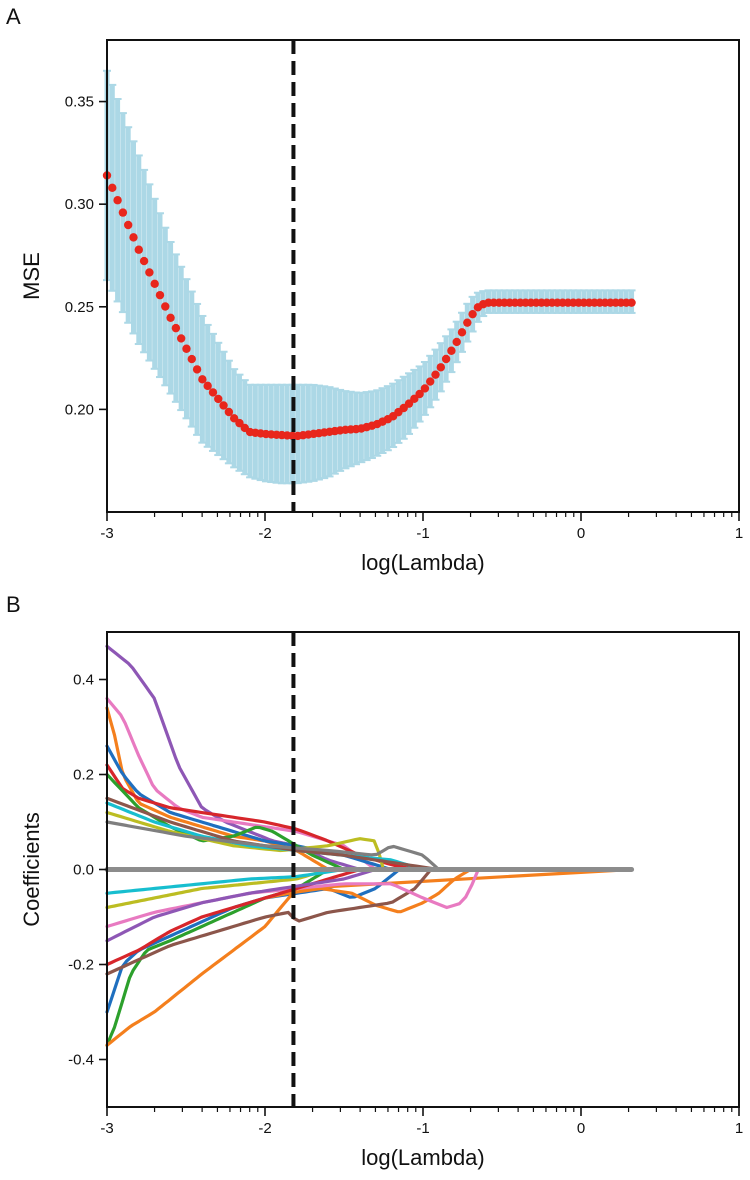 Image resolution: width=750 pixels, height=1180 pixels. I want to click on b-coef-path-purple, so click(369, 758).